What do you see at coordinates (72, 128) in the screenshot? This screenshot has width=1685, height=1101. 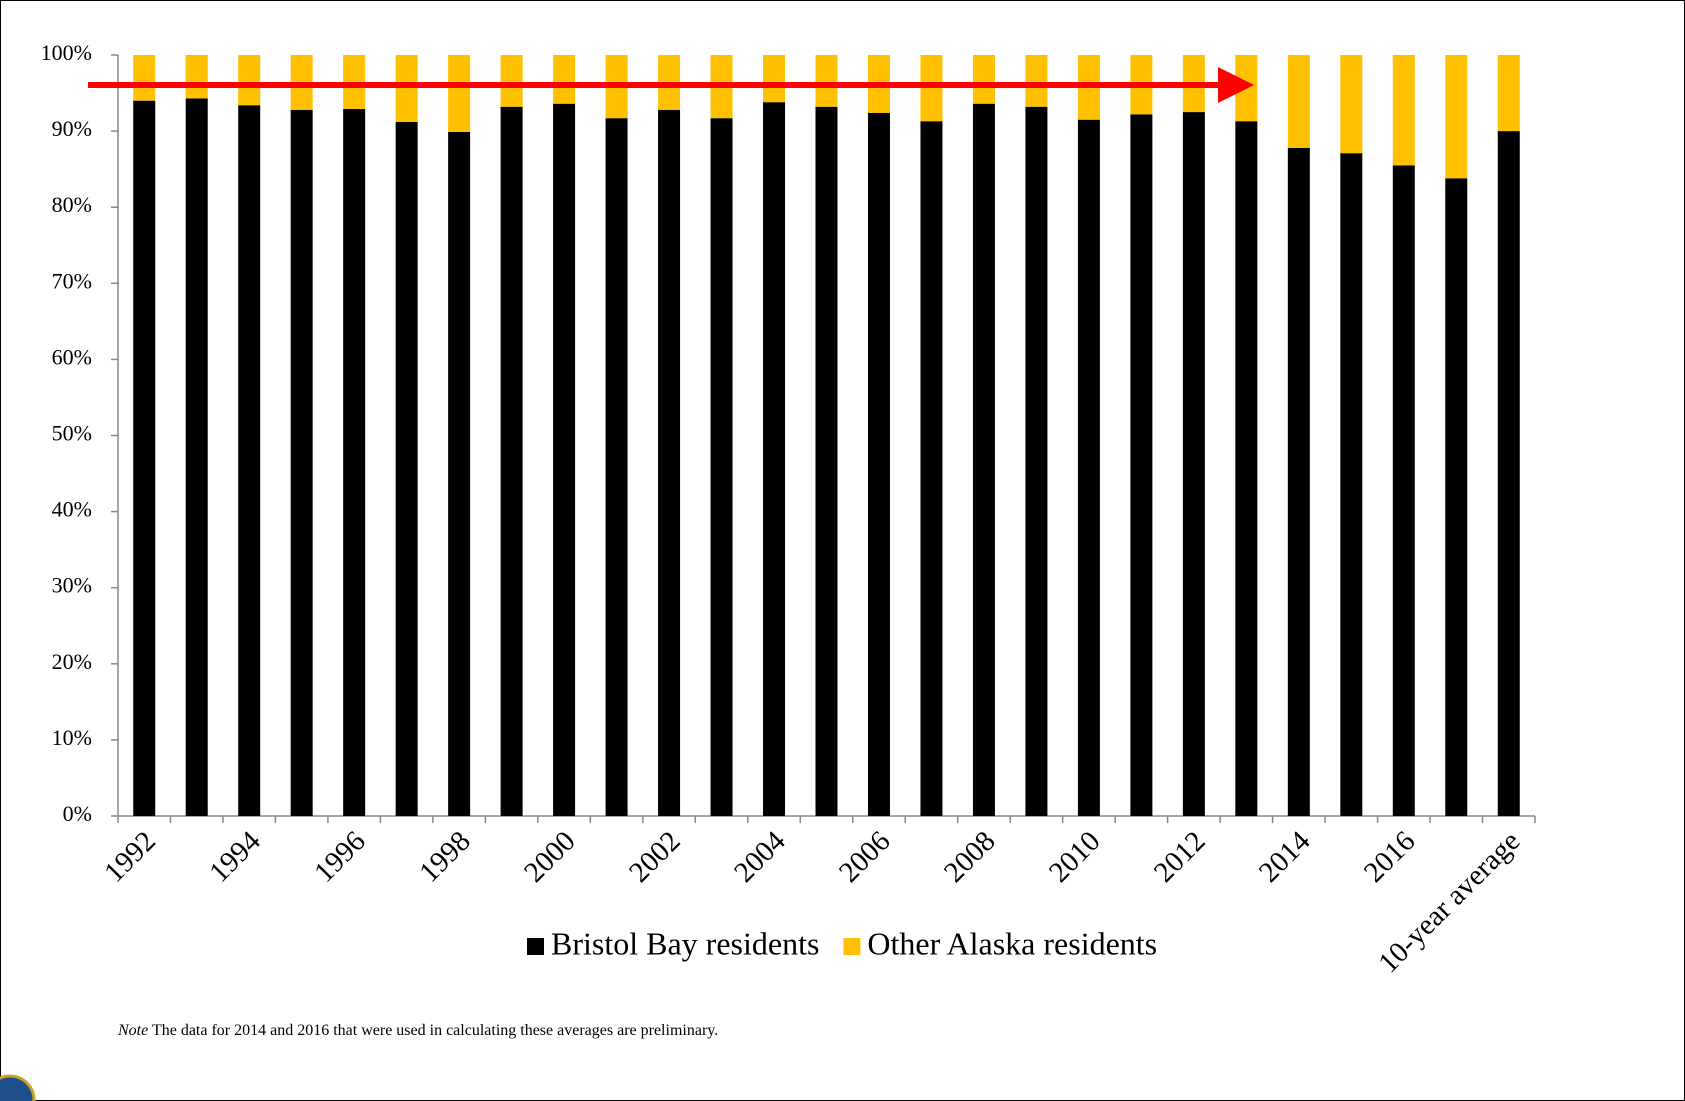 I see `y-tick-label: 90%` at bounding box center [72, 128].